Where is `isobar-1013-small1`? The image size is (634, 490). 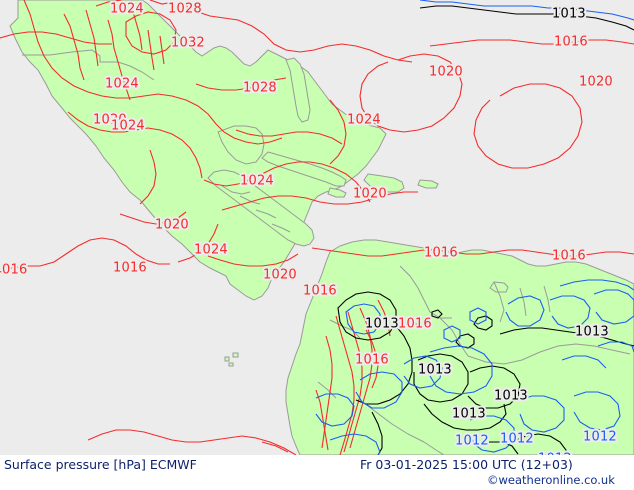 isobar-1013-small1 is located at coordinates (465, 341).